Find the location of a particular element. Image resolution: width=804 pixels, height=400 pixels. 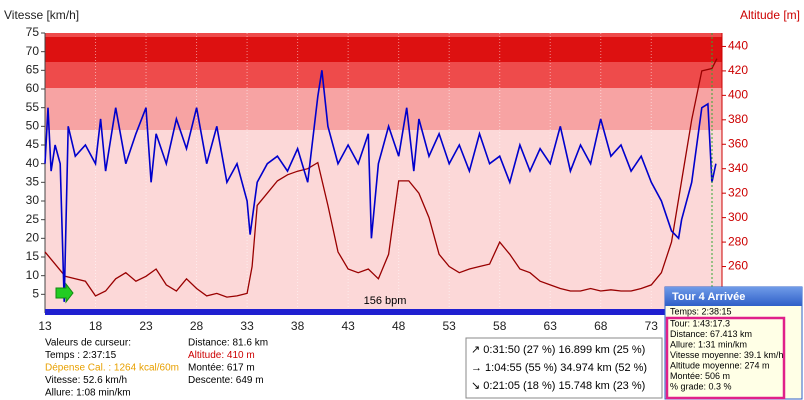

x-tick-label: 28 is located at coordinates (197, 326).